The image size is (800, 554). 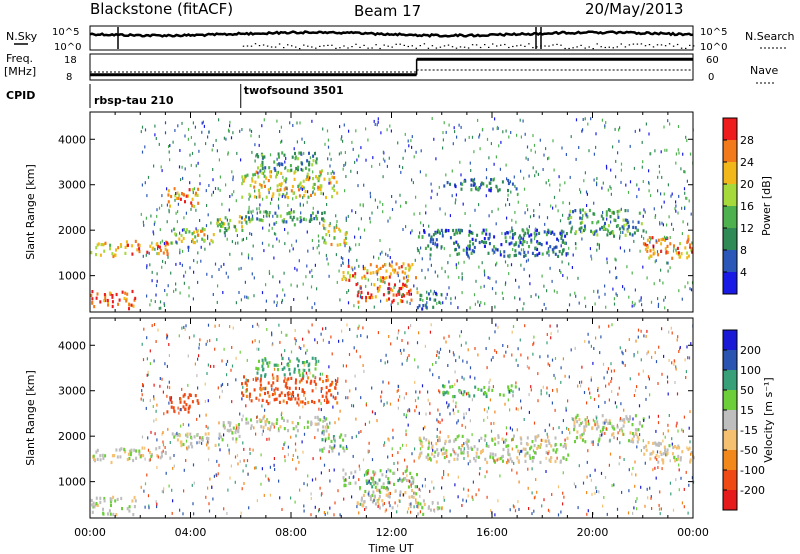 I want to click on noise-lines, so click(x=392, y=38).